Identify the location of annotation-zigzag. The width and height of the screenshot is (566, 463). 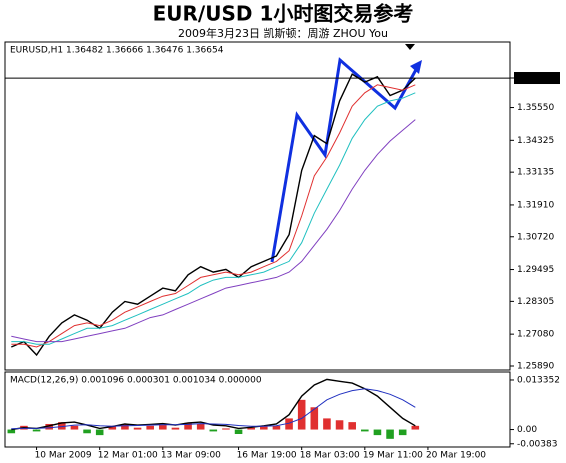
(345, 160).